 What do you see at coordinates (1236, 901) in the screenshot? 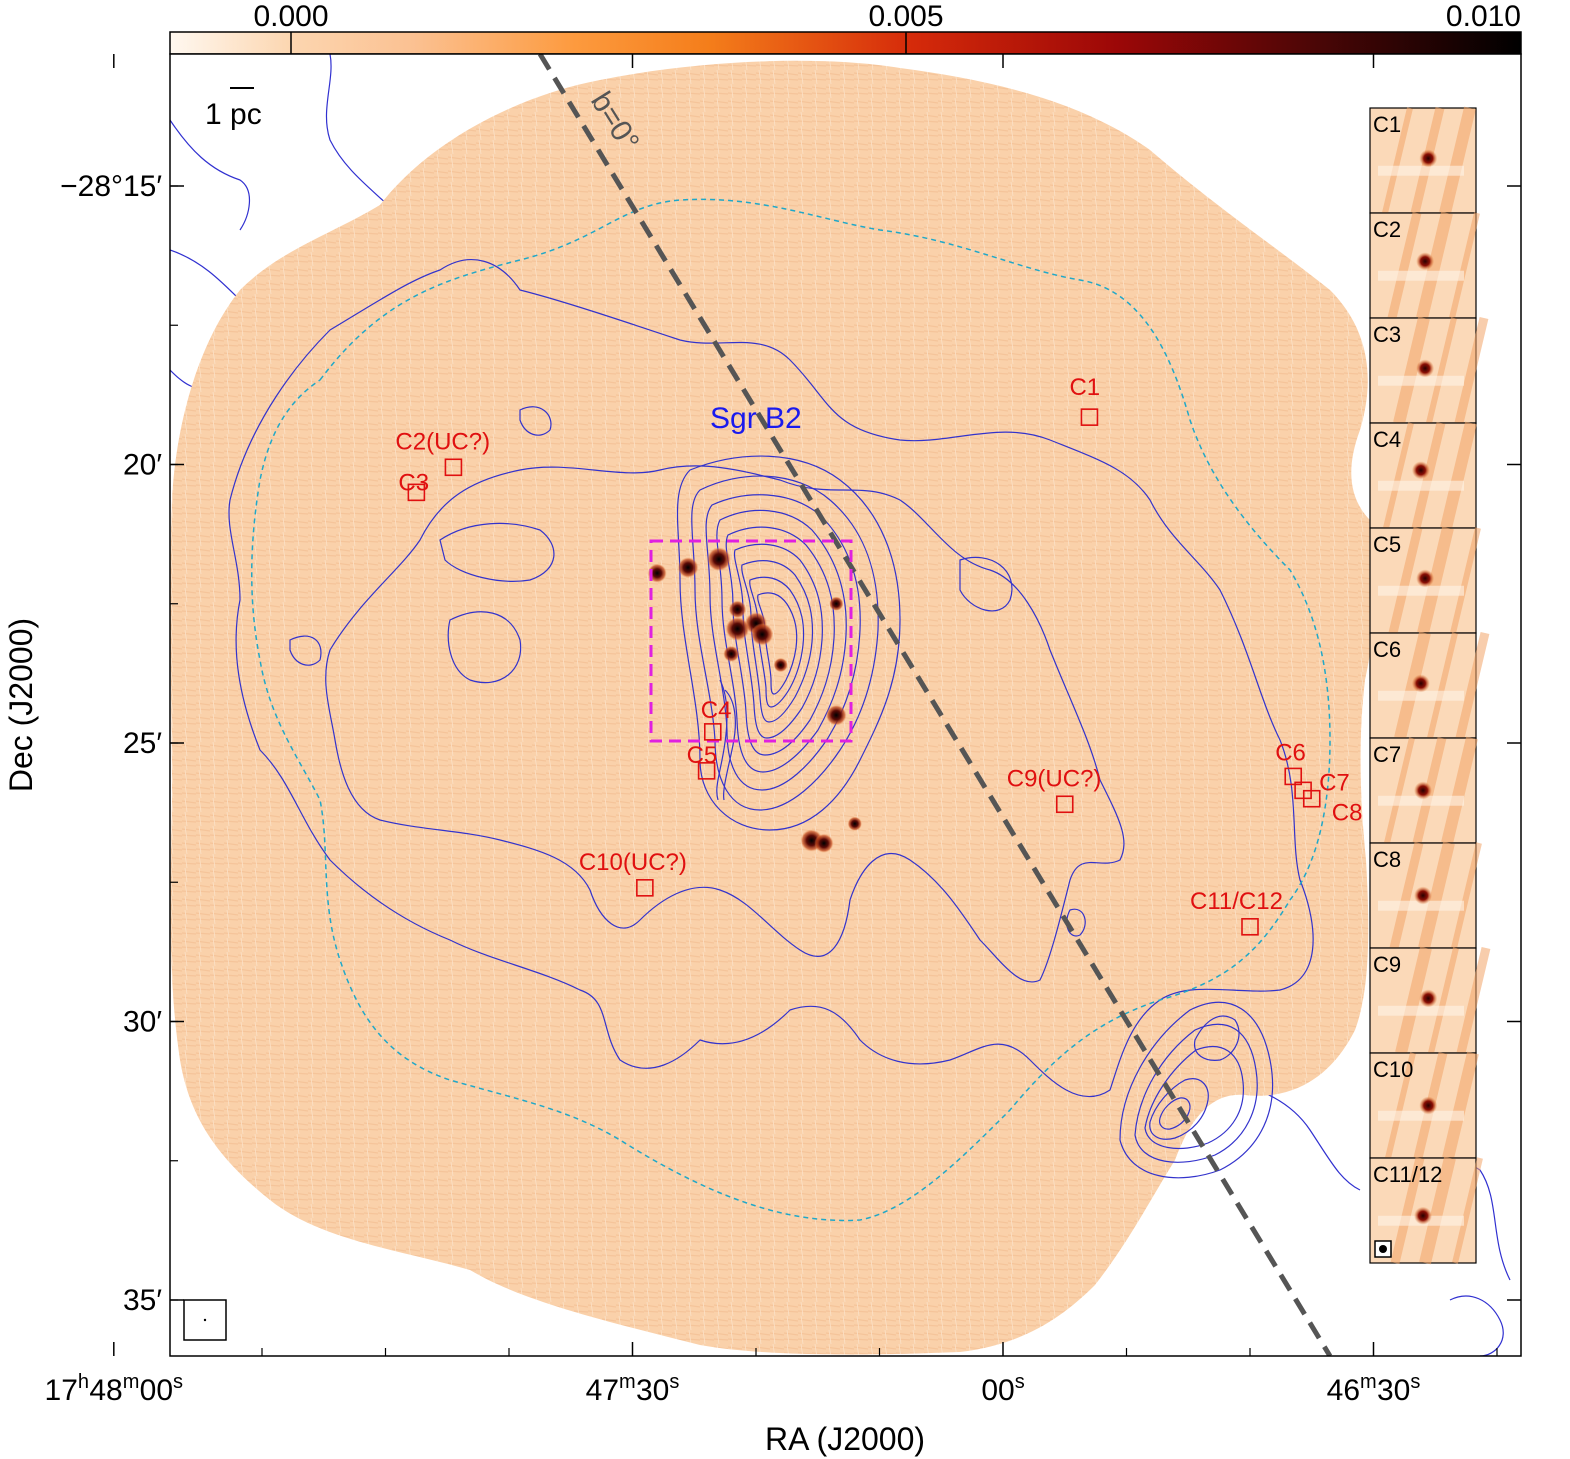
I see `source-label: C11/C12` at bounding box center [1236, 901].